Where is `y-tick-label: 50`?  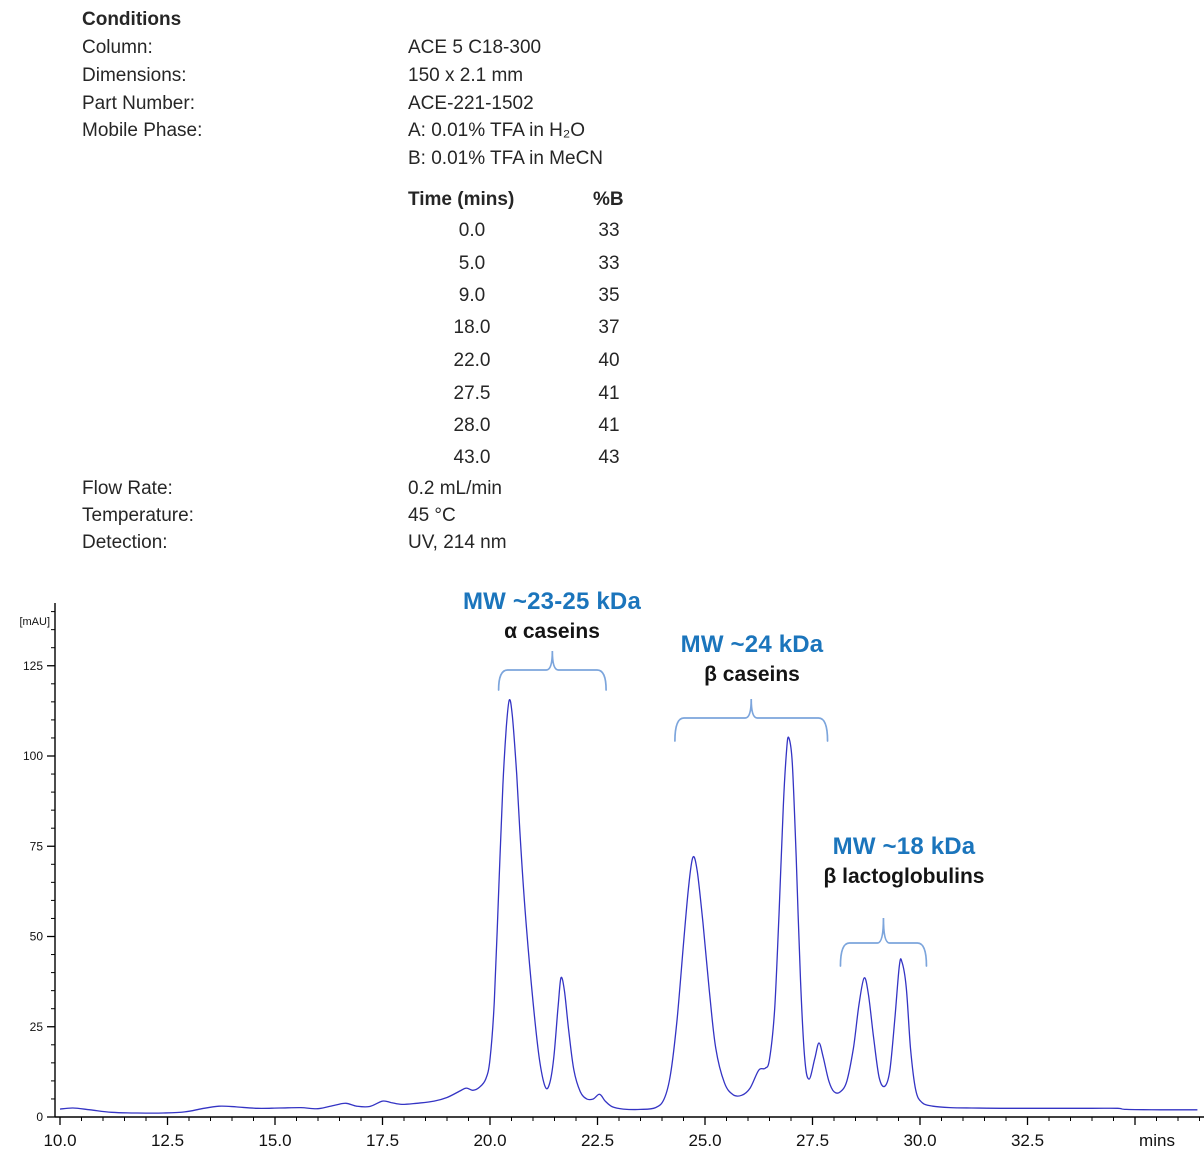 y-tick-label: 50 is located at coordinates (37, 937).